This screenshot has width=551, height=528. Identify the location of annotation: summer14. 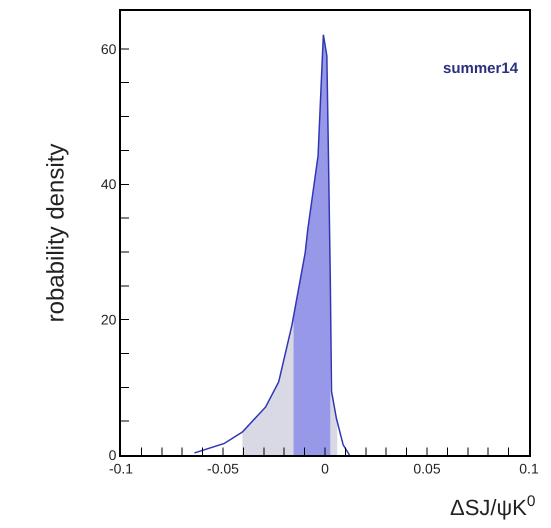
(481, 68).